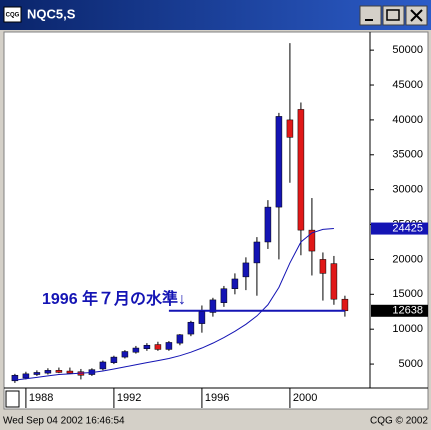 Image resolution: width=431 pixels, height=430 pixels. What do you see at coordinates (407, 120) in the screenshot?
I see `y-tick-label: 40000` at bounding box center [407, 120].